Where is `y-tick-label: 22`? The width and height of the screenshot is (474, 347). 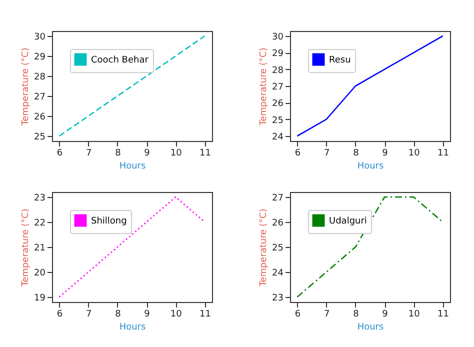 y-tick-label: 22 is located at coordinates (40, 223).